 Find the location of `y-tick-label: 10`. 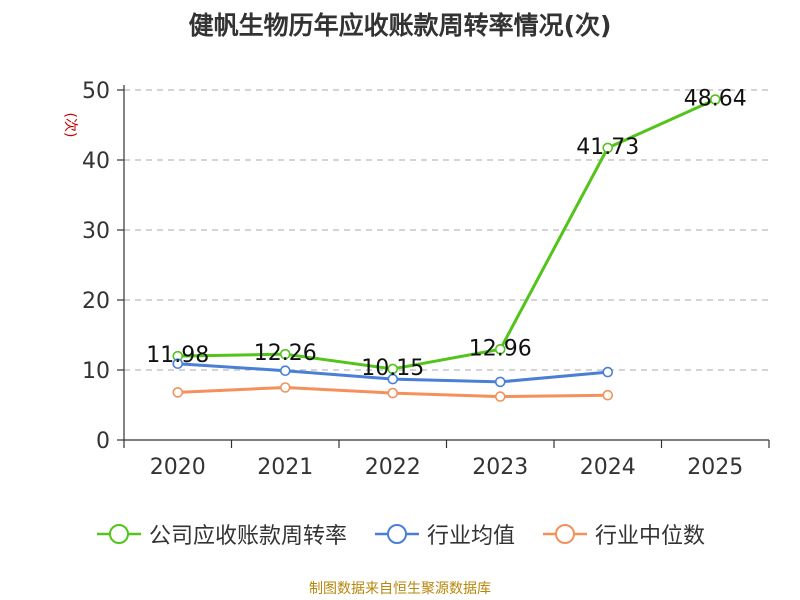

y-tick-label: 10 is located at coordinates (96, 371).